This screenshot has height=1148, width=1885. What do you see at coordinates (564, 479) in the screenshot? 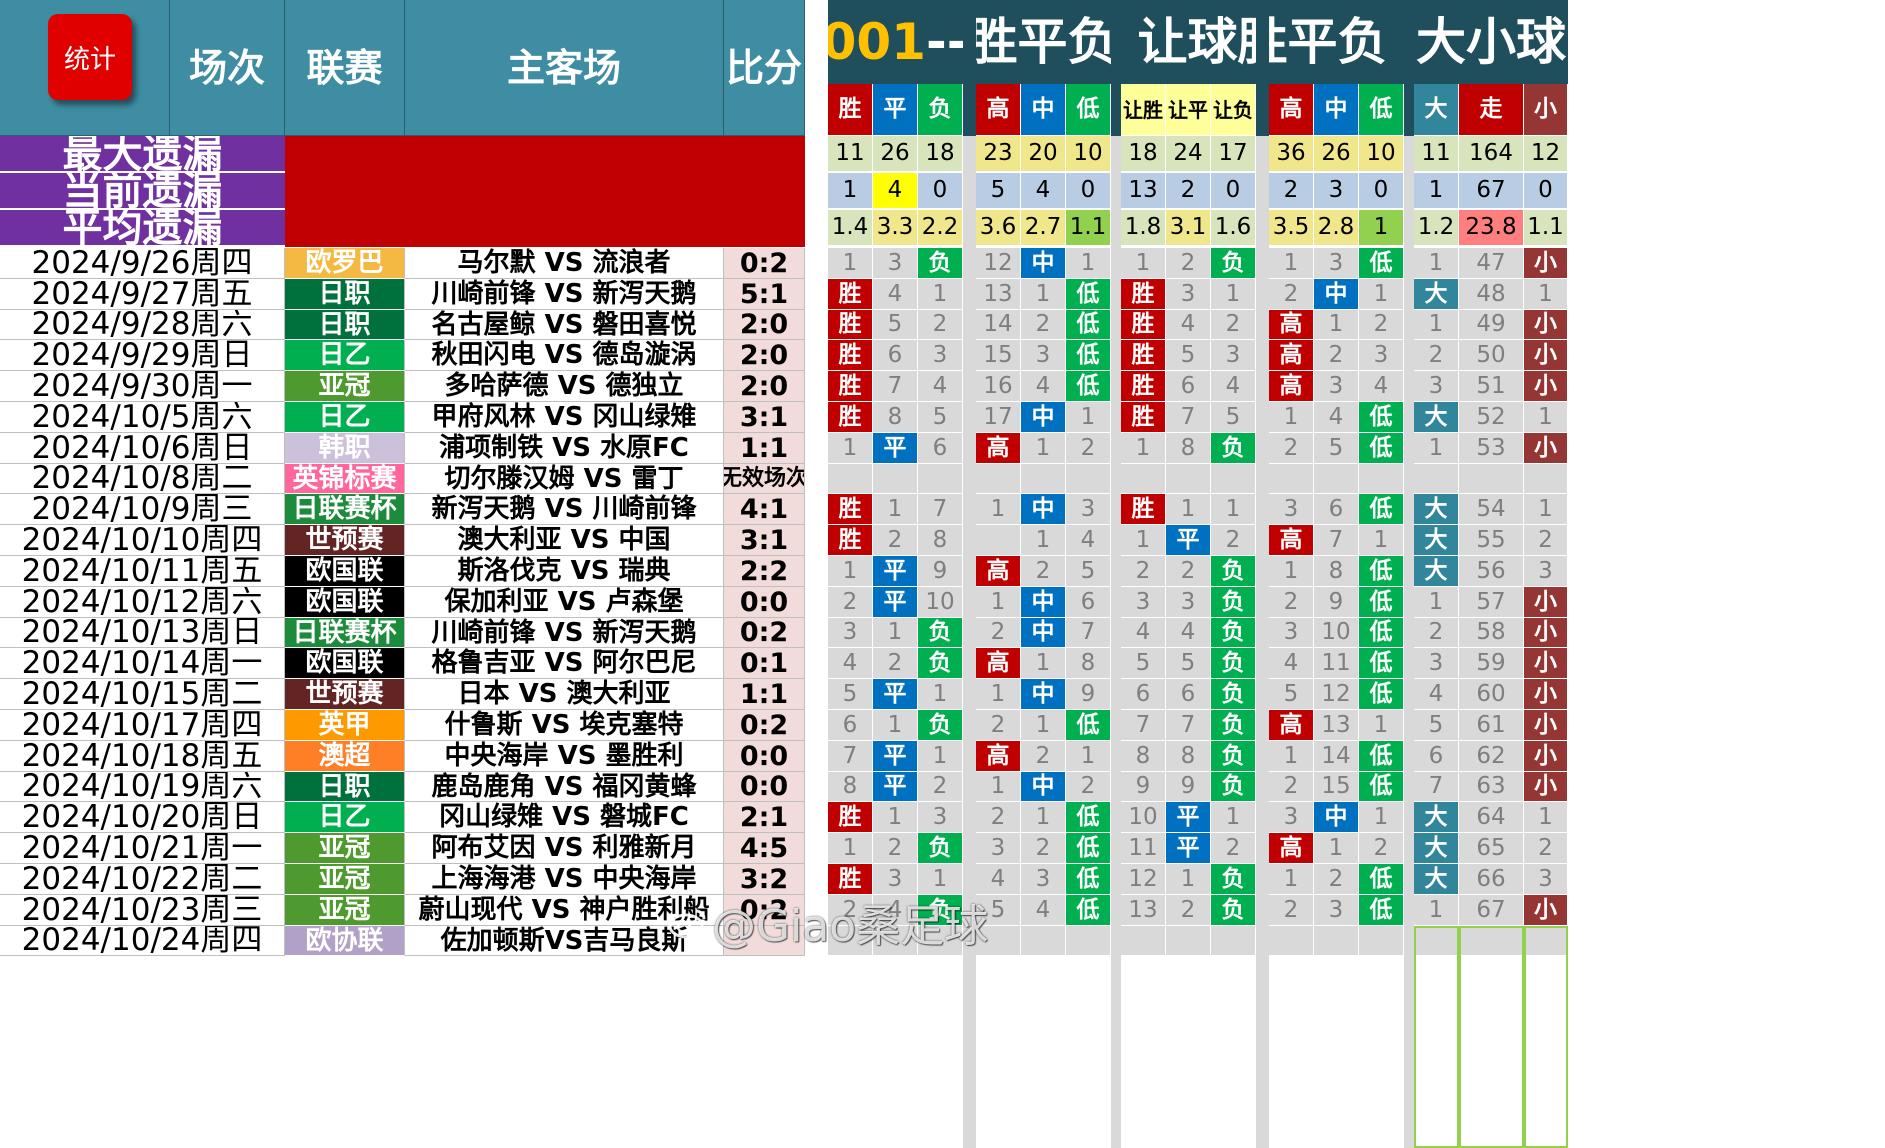
I see `match-name: 切尔滕汉姆 VS 雷丁` at bounding box center [564, 479].